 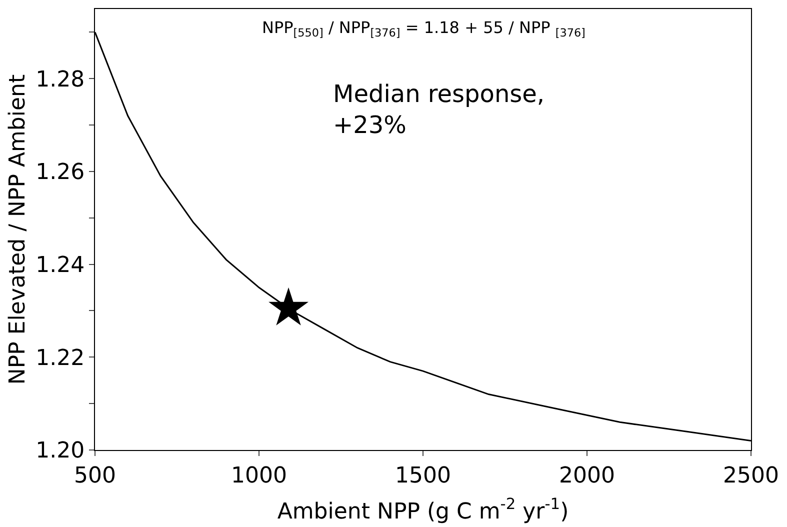 What do you see at coordinates (95, 475) in the screenshot?
I see `x-tick-label: 500` at bounding box center [95, 475].